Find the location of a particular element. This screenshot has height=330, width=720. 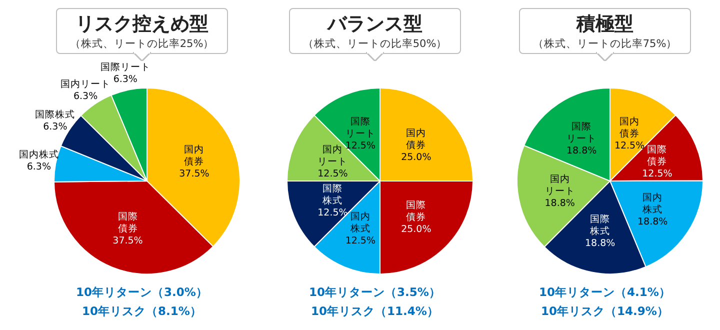

chart-title: バランス型 is located at coordinates (375, 24).